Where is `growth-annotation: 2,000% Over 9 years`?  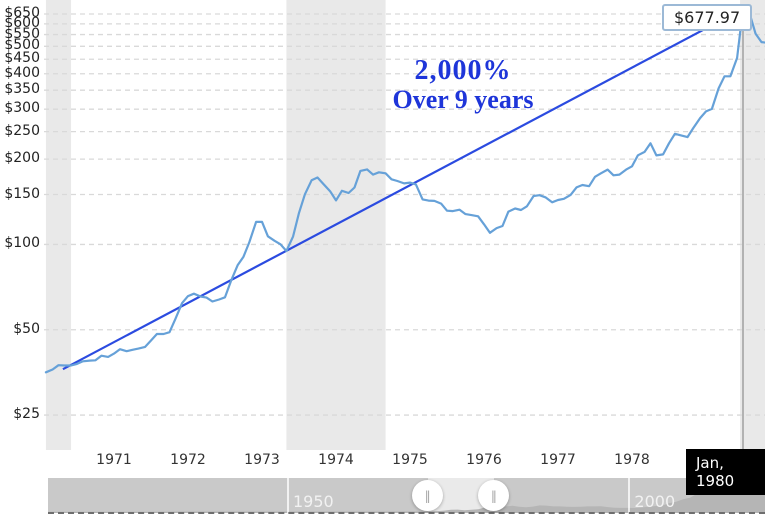 growth-annotation: 2,000% Over 9 years is located at coordinates (463, 85).